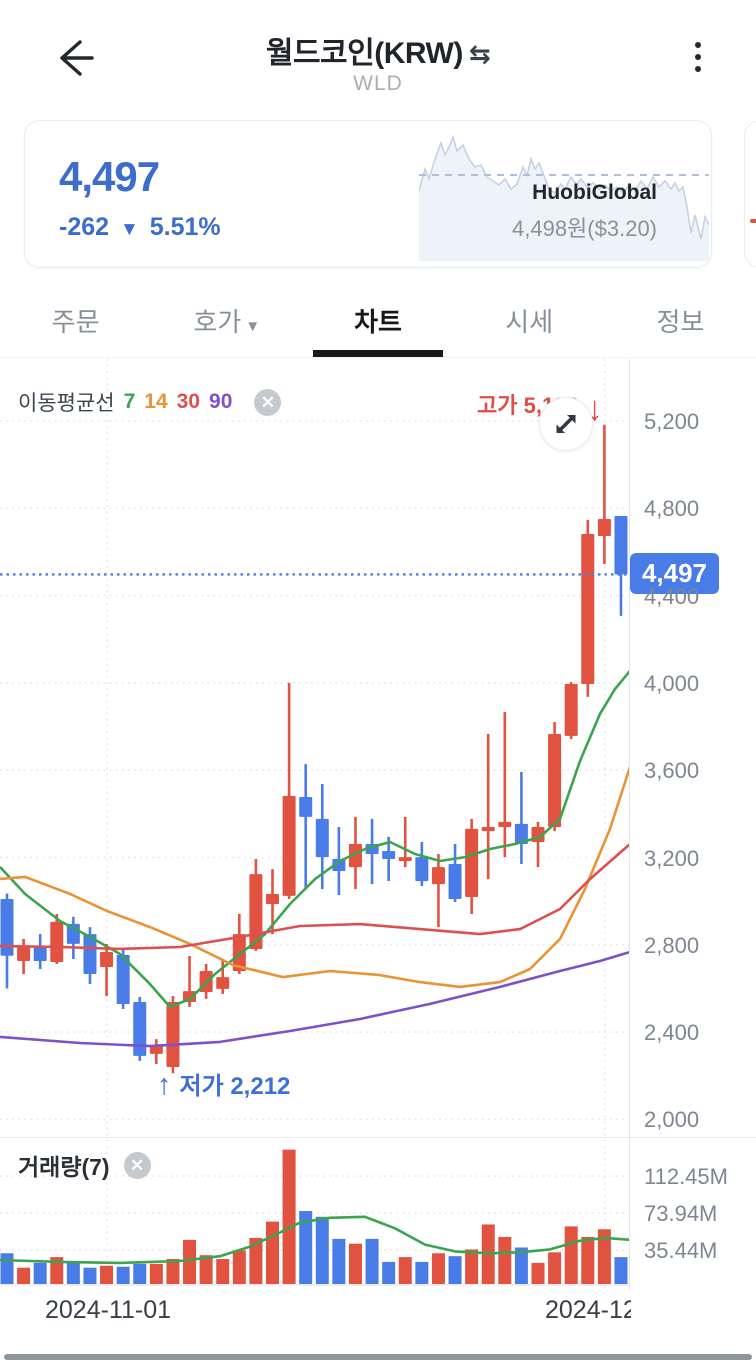  Describe the element at coordinates (185, 227) in the screenshot. I see `change-percent: 5.51%` at that location.